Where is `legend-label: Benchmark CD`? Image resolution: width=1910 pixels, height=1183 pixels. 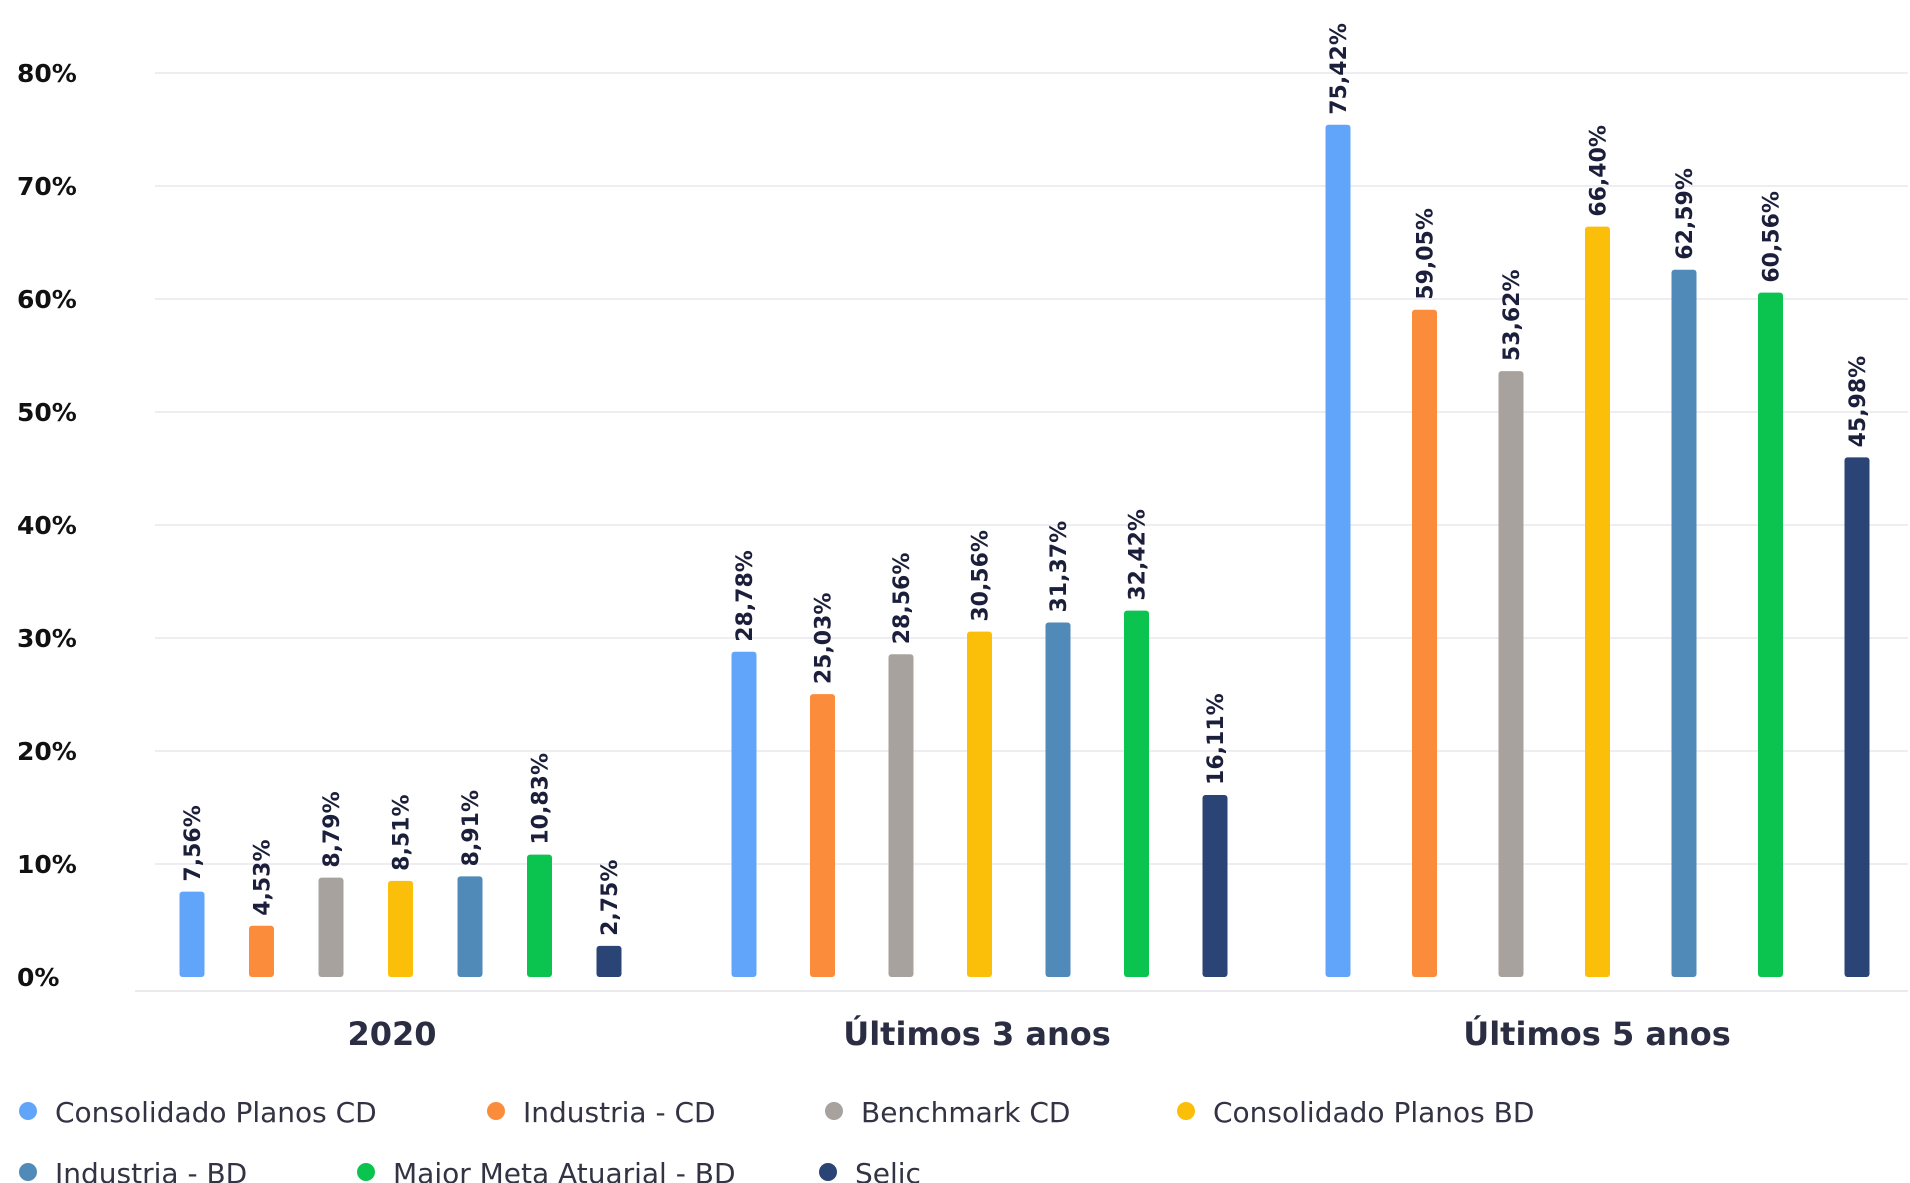
legend-label: Benchmark CD is located at coordinates (966, 1112).